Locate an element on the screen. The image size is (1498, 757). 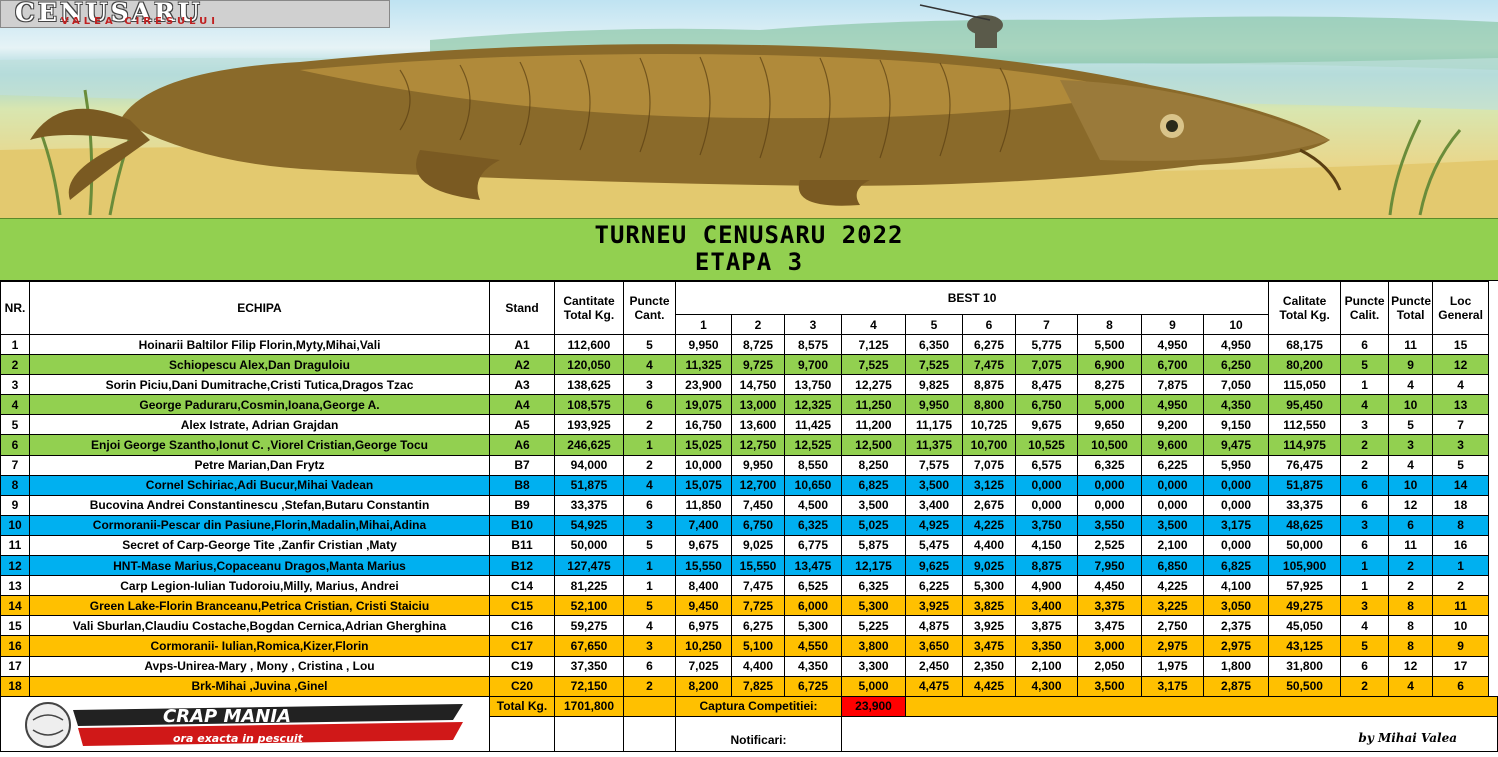
cell-puncte-total: 9 is located at coordinates (1411, 365).